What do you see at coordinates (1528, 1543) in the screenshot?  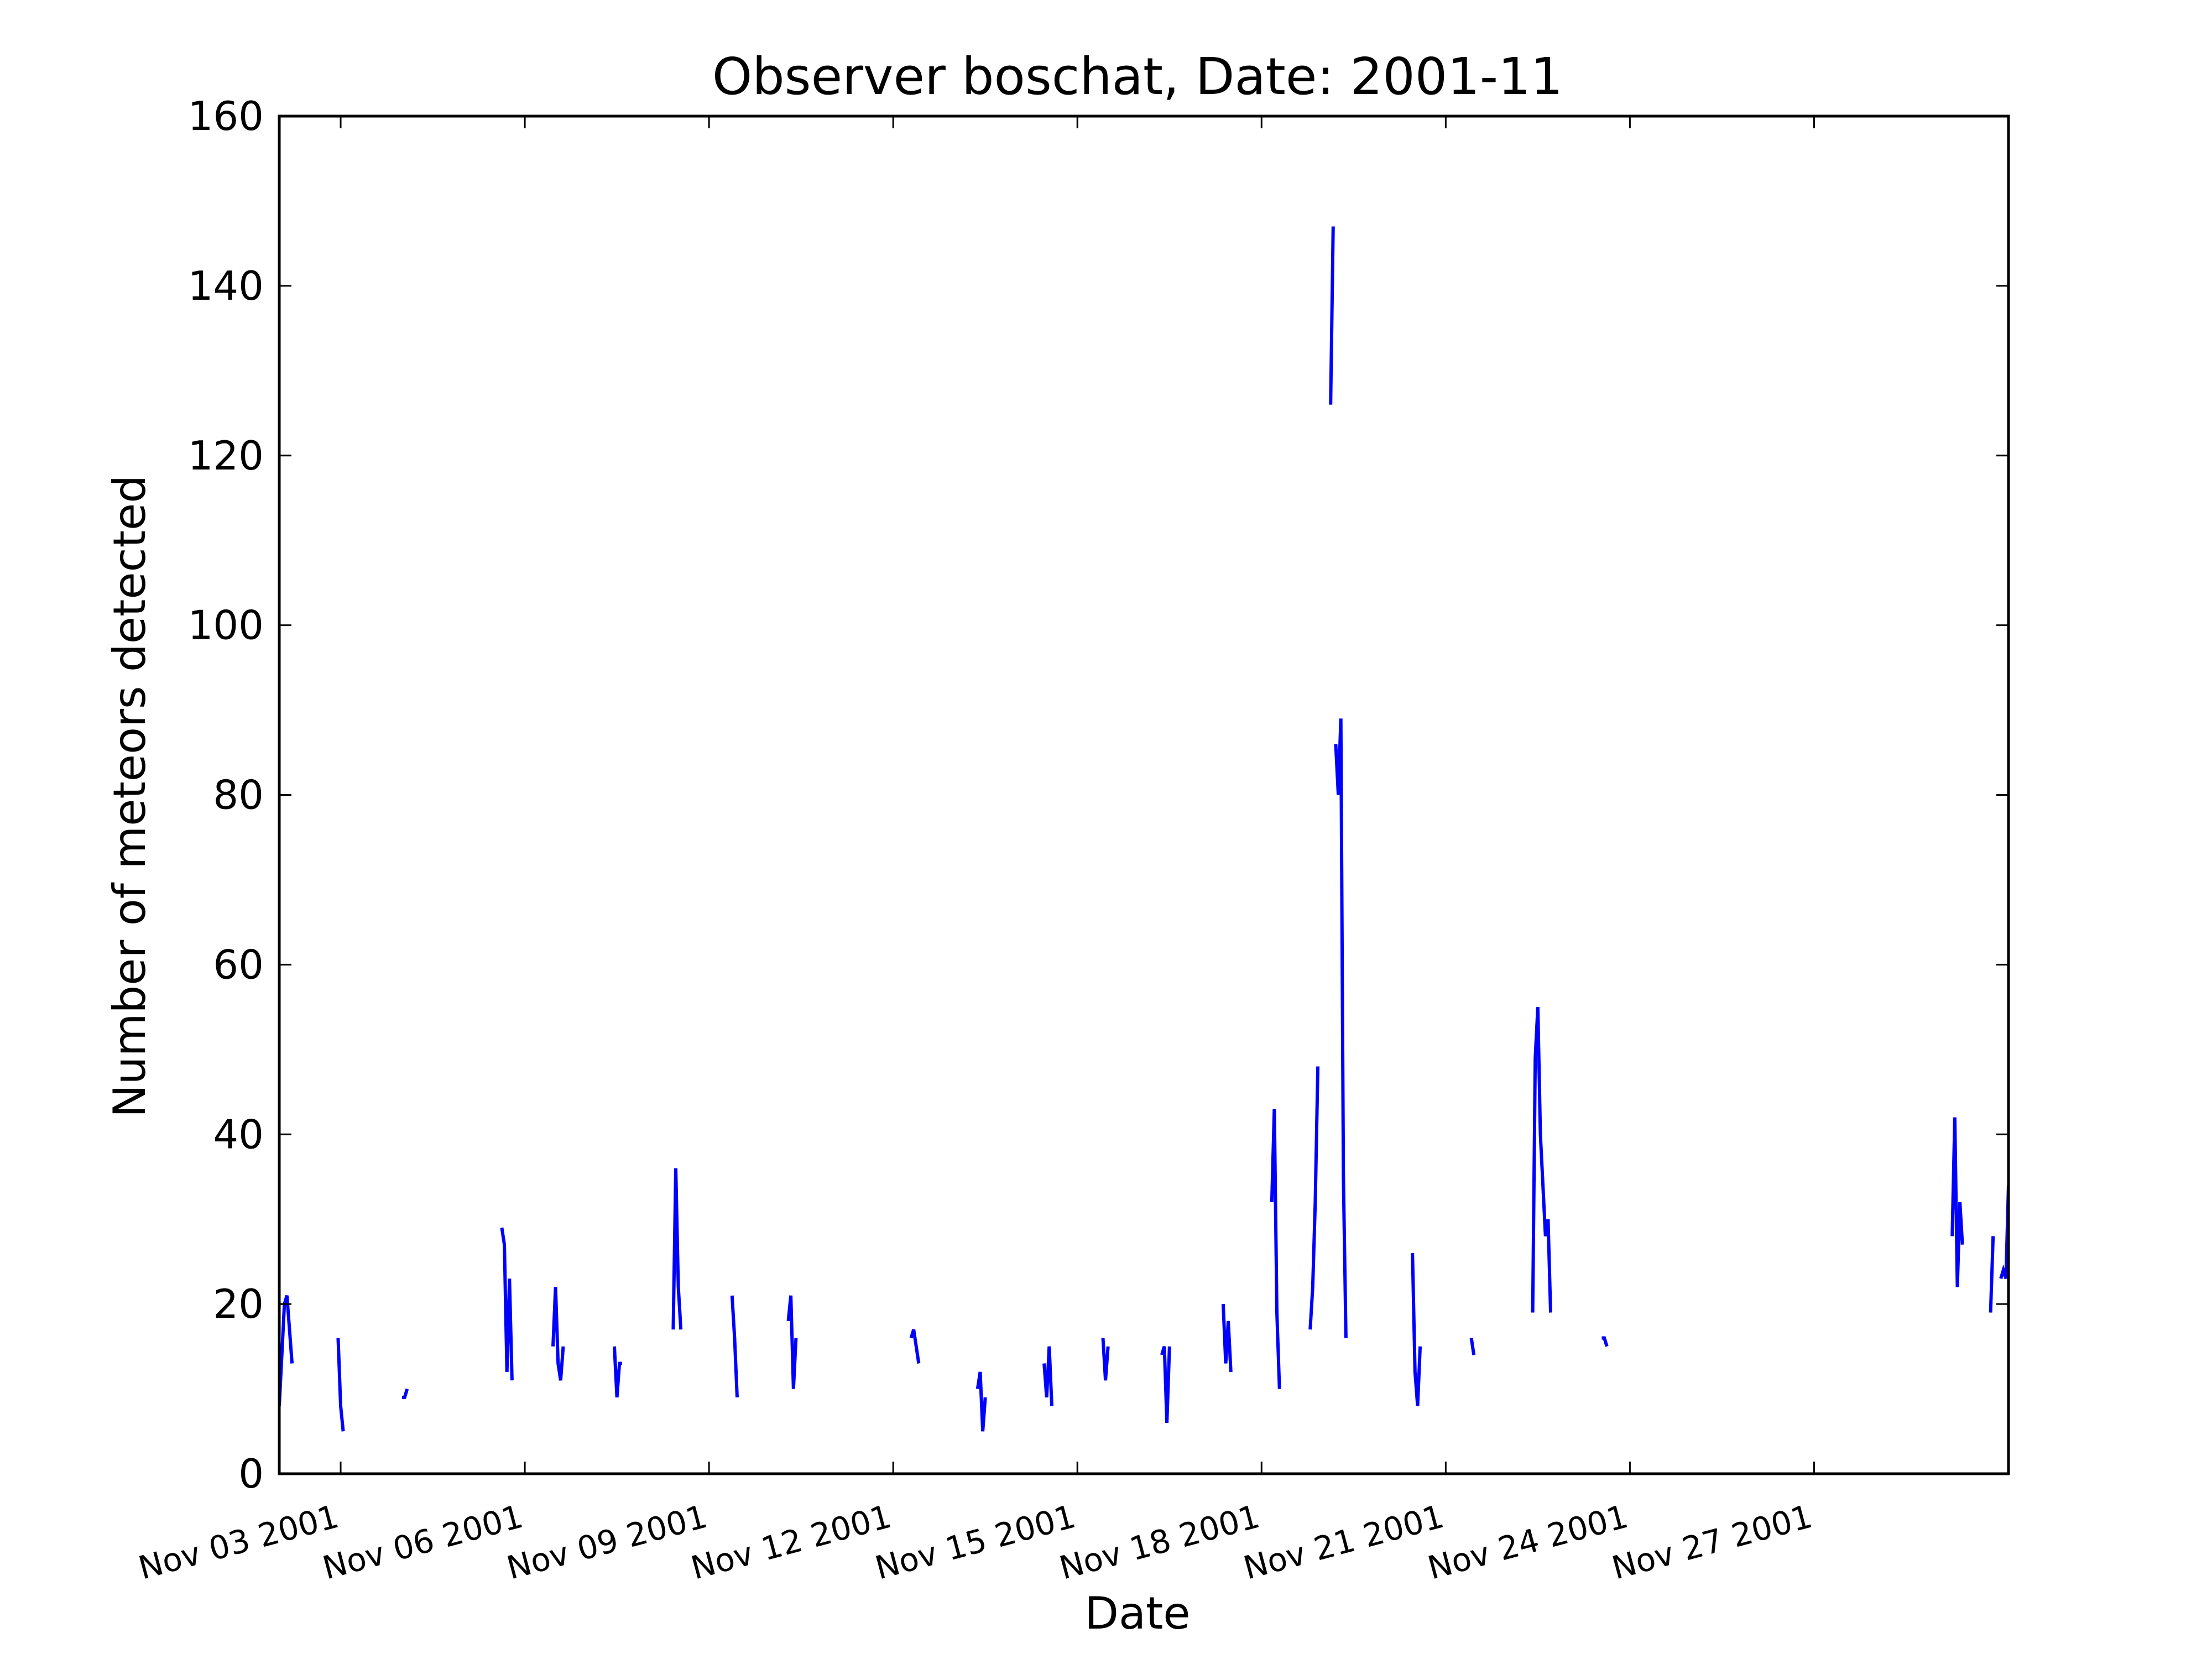 I see `x-tick-label: Nov 24 2001` at bounding box center [1528, 1543].